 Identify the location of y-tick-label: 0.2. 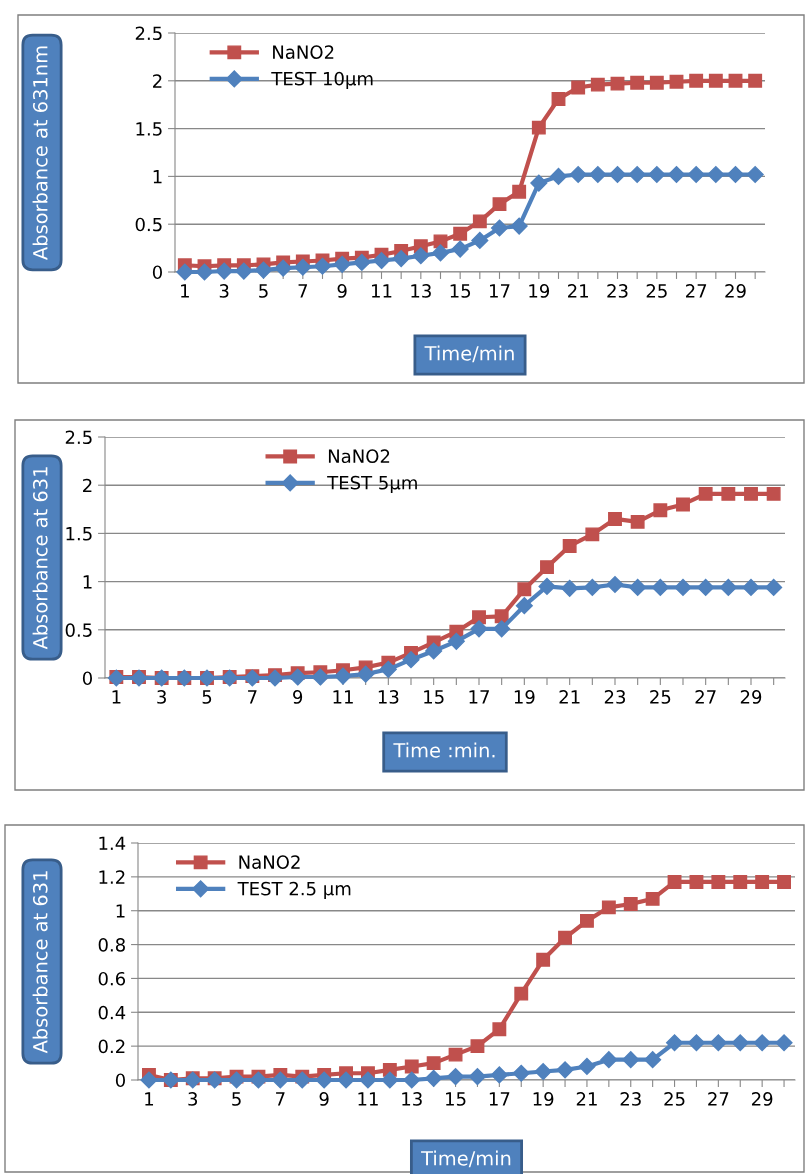
(111, 1046).